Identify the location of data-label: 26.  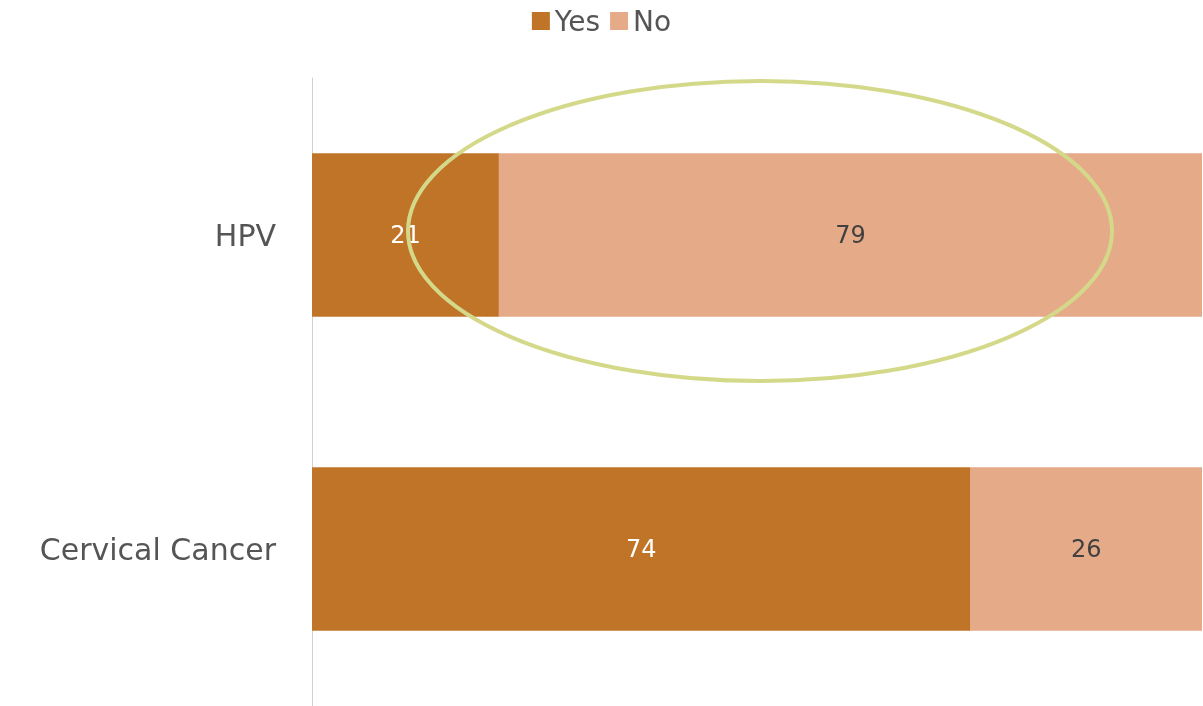
(1086, 549).